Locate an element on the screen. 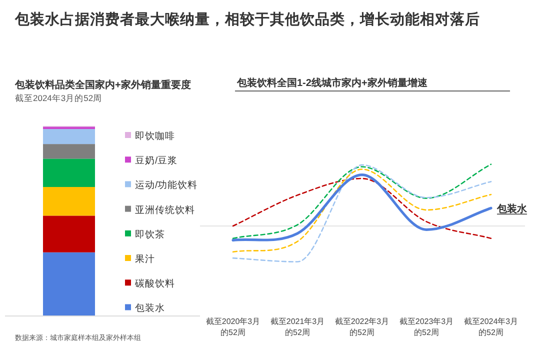  legend-label: 包装水 is located at coordinates (150, 308).